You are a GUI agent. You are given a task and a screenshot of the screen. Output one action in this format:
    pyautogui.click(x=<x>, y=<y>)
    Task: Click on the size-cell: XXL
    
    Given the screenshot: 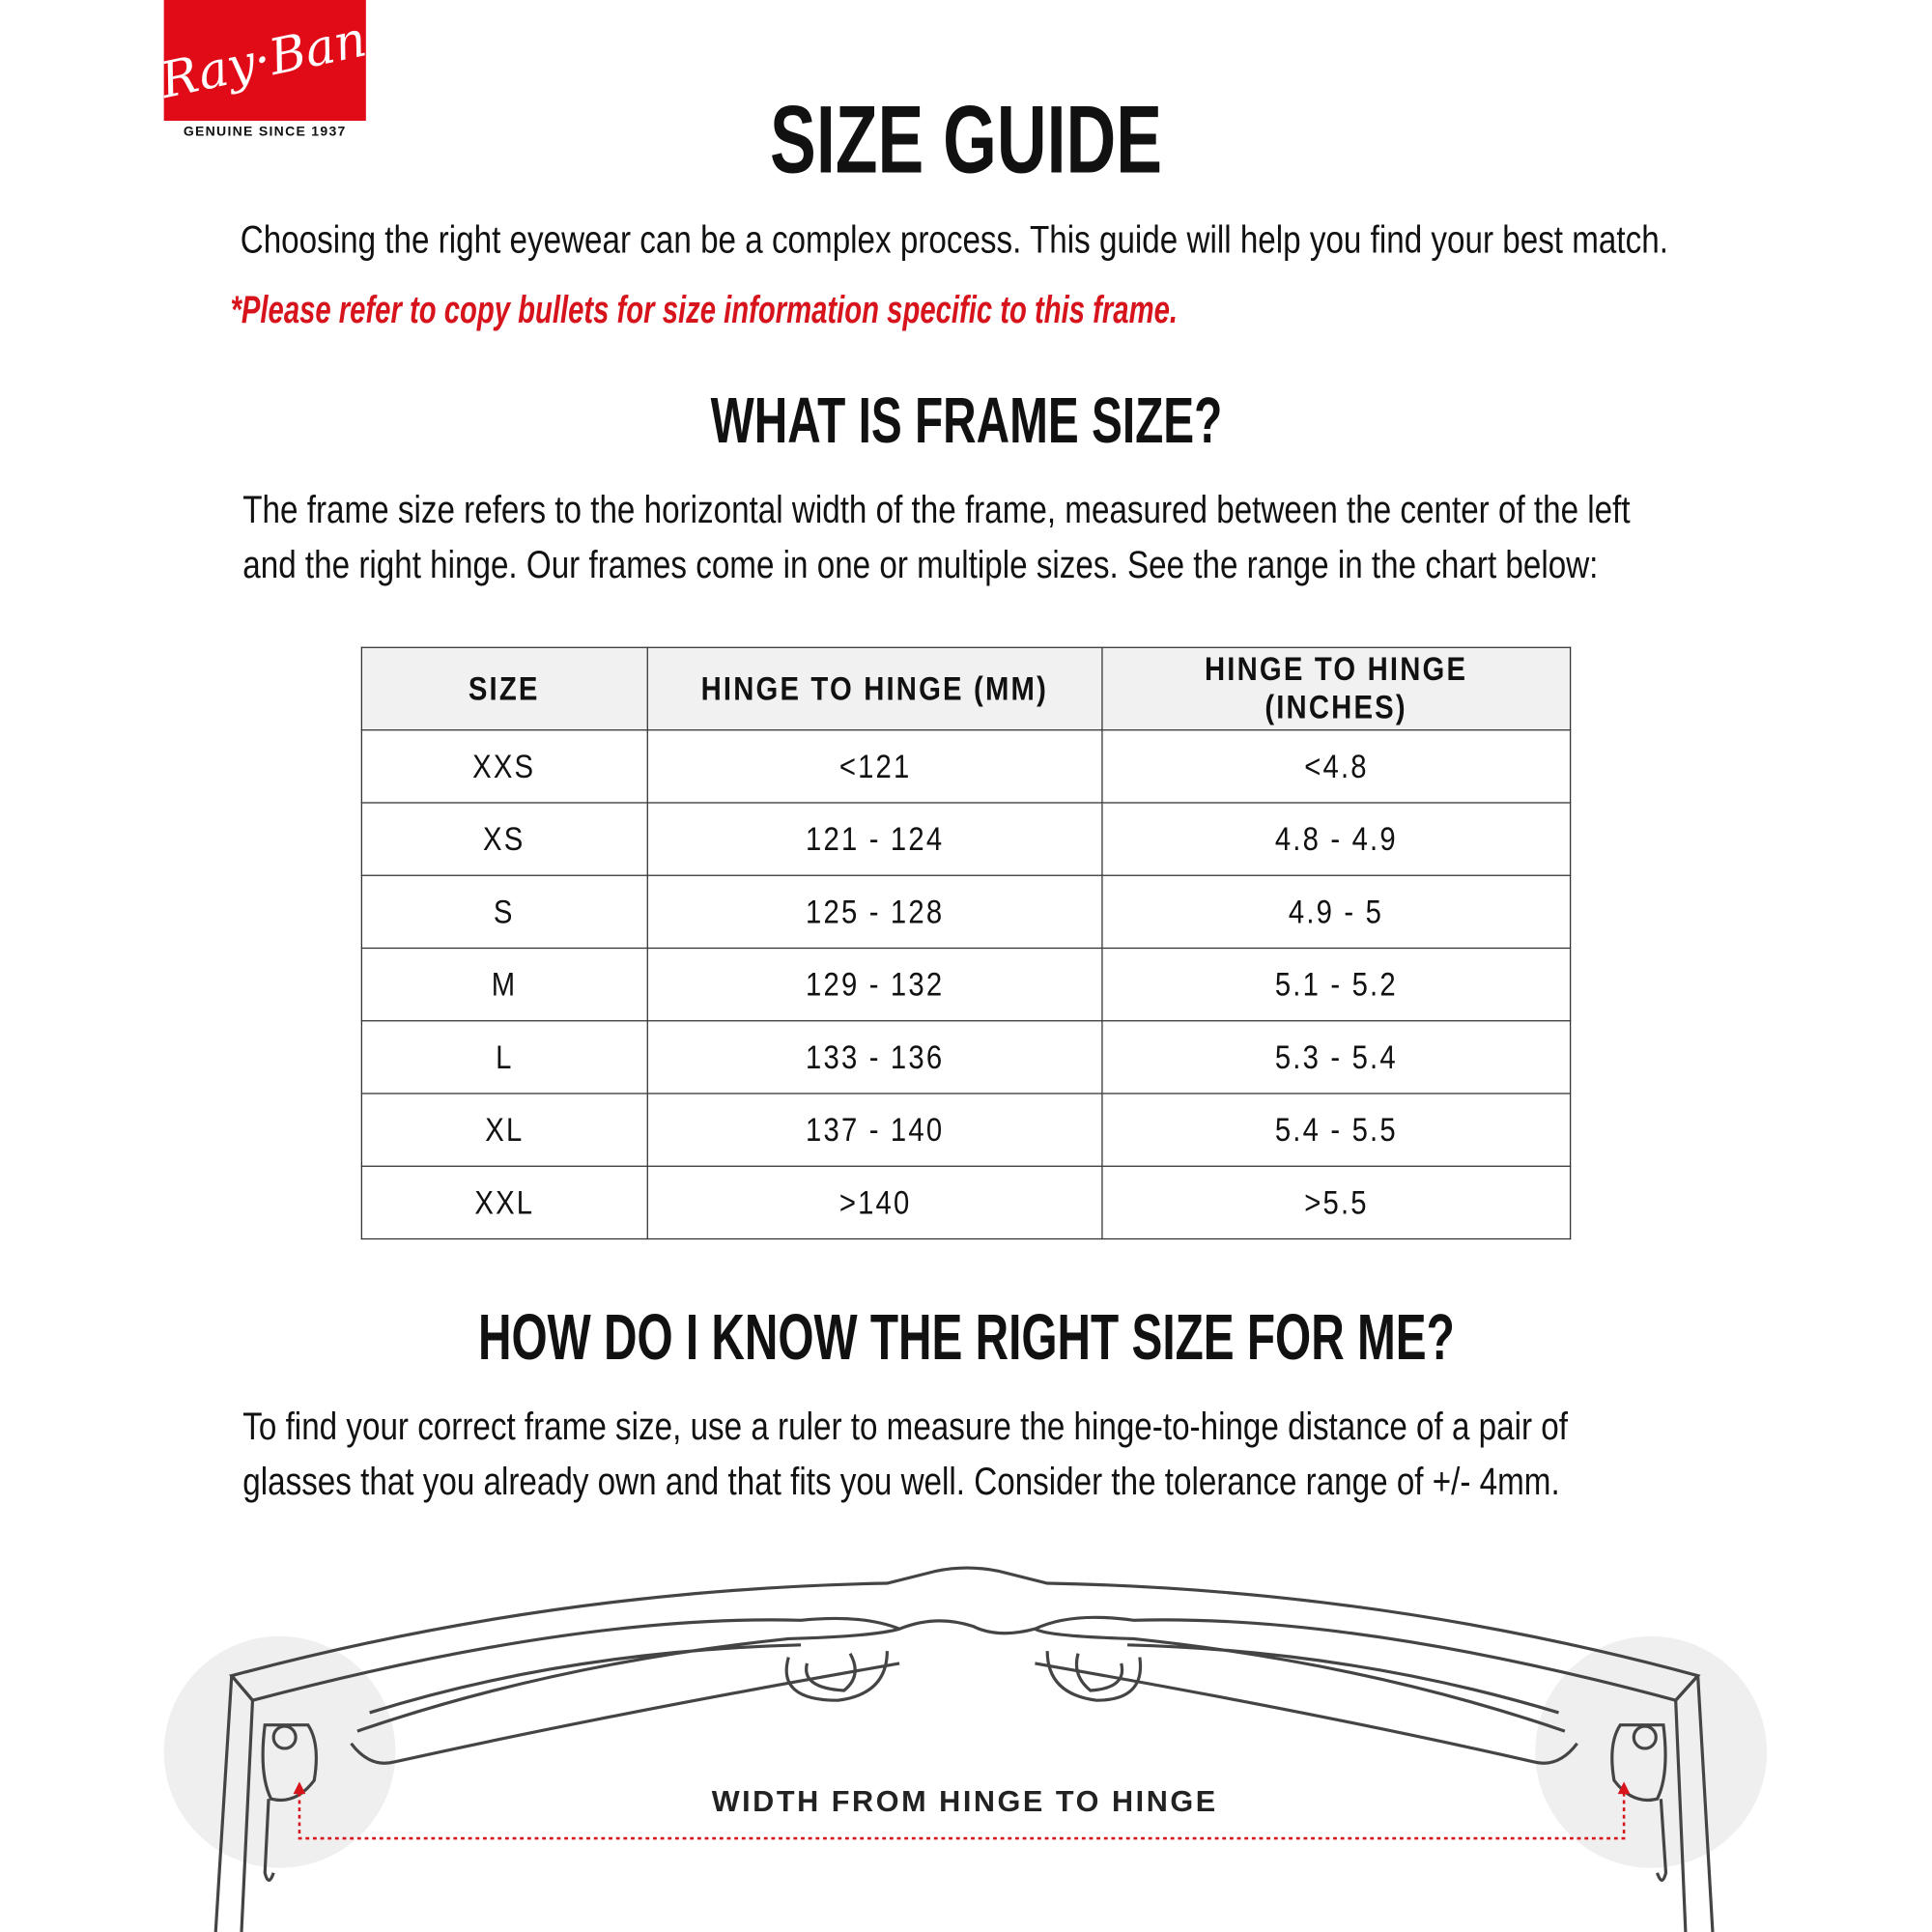 What is the action you would take?
    pyautogui.click(x=504, y=1202)
    